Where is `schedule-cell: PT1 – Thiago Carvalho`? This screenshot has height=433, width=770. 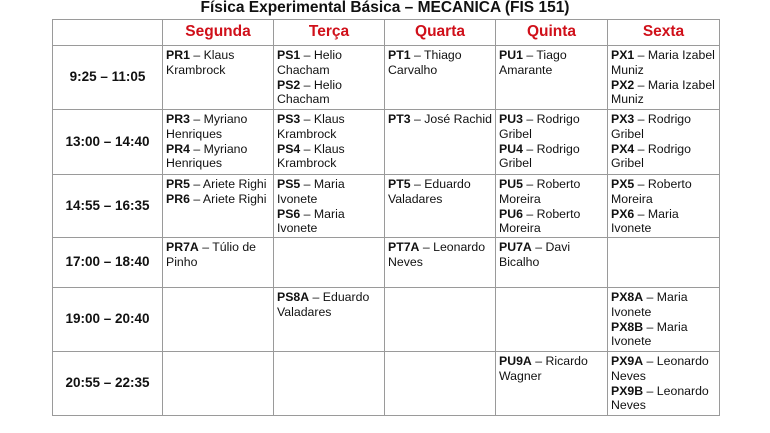
schedule-cell: PT1 – Thiago Carvalho is located at coordinates (440, 77).